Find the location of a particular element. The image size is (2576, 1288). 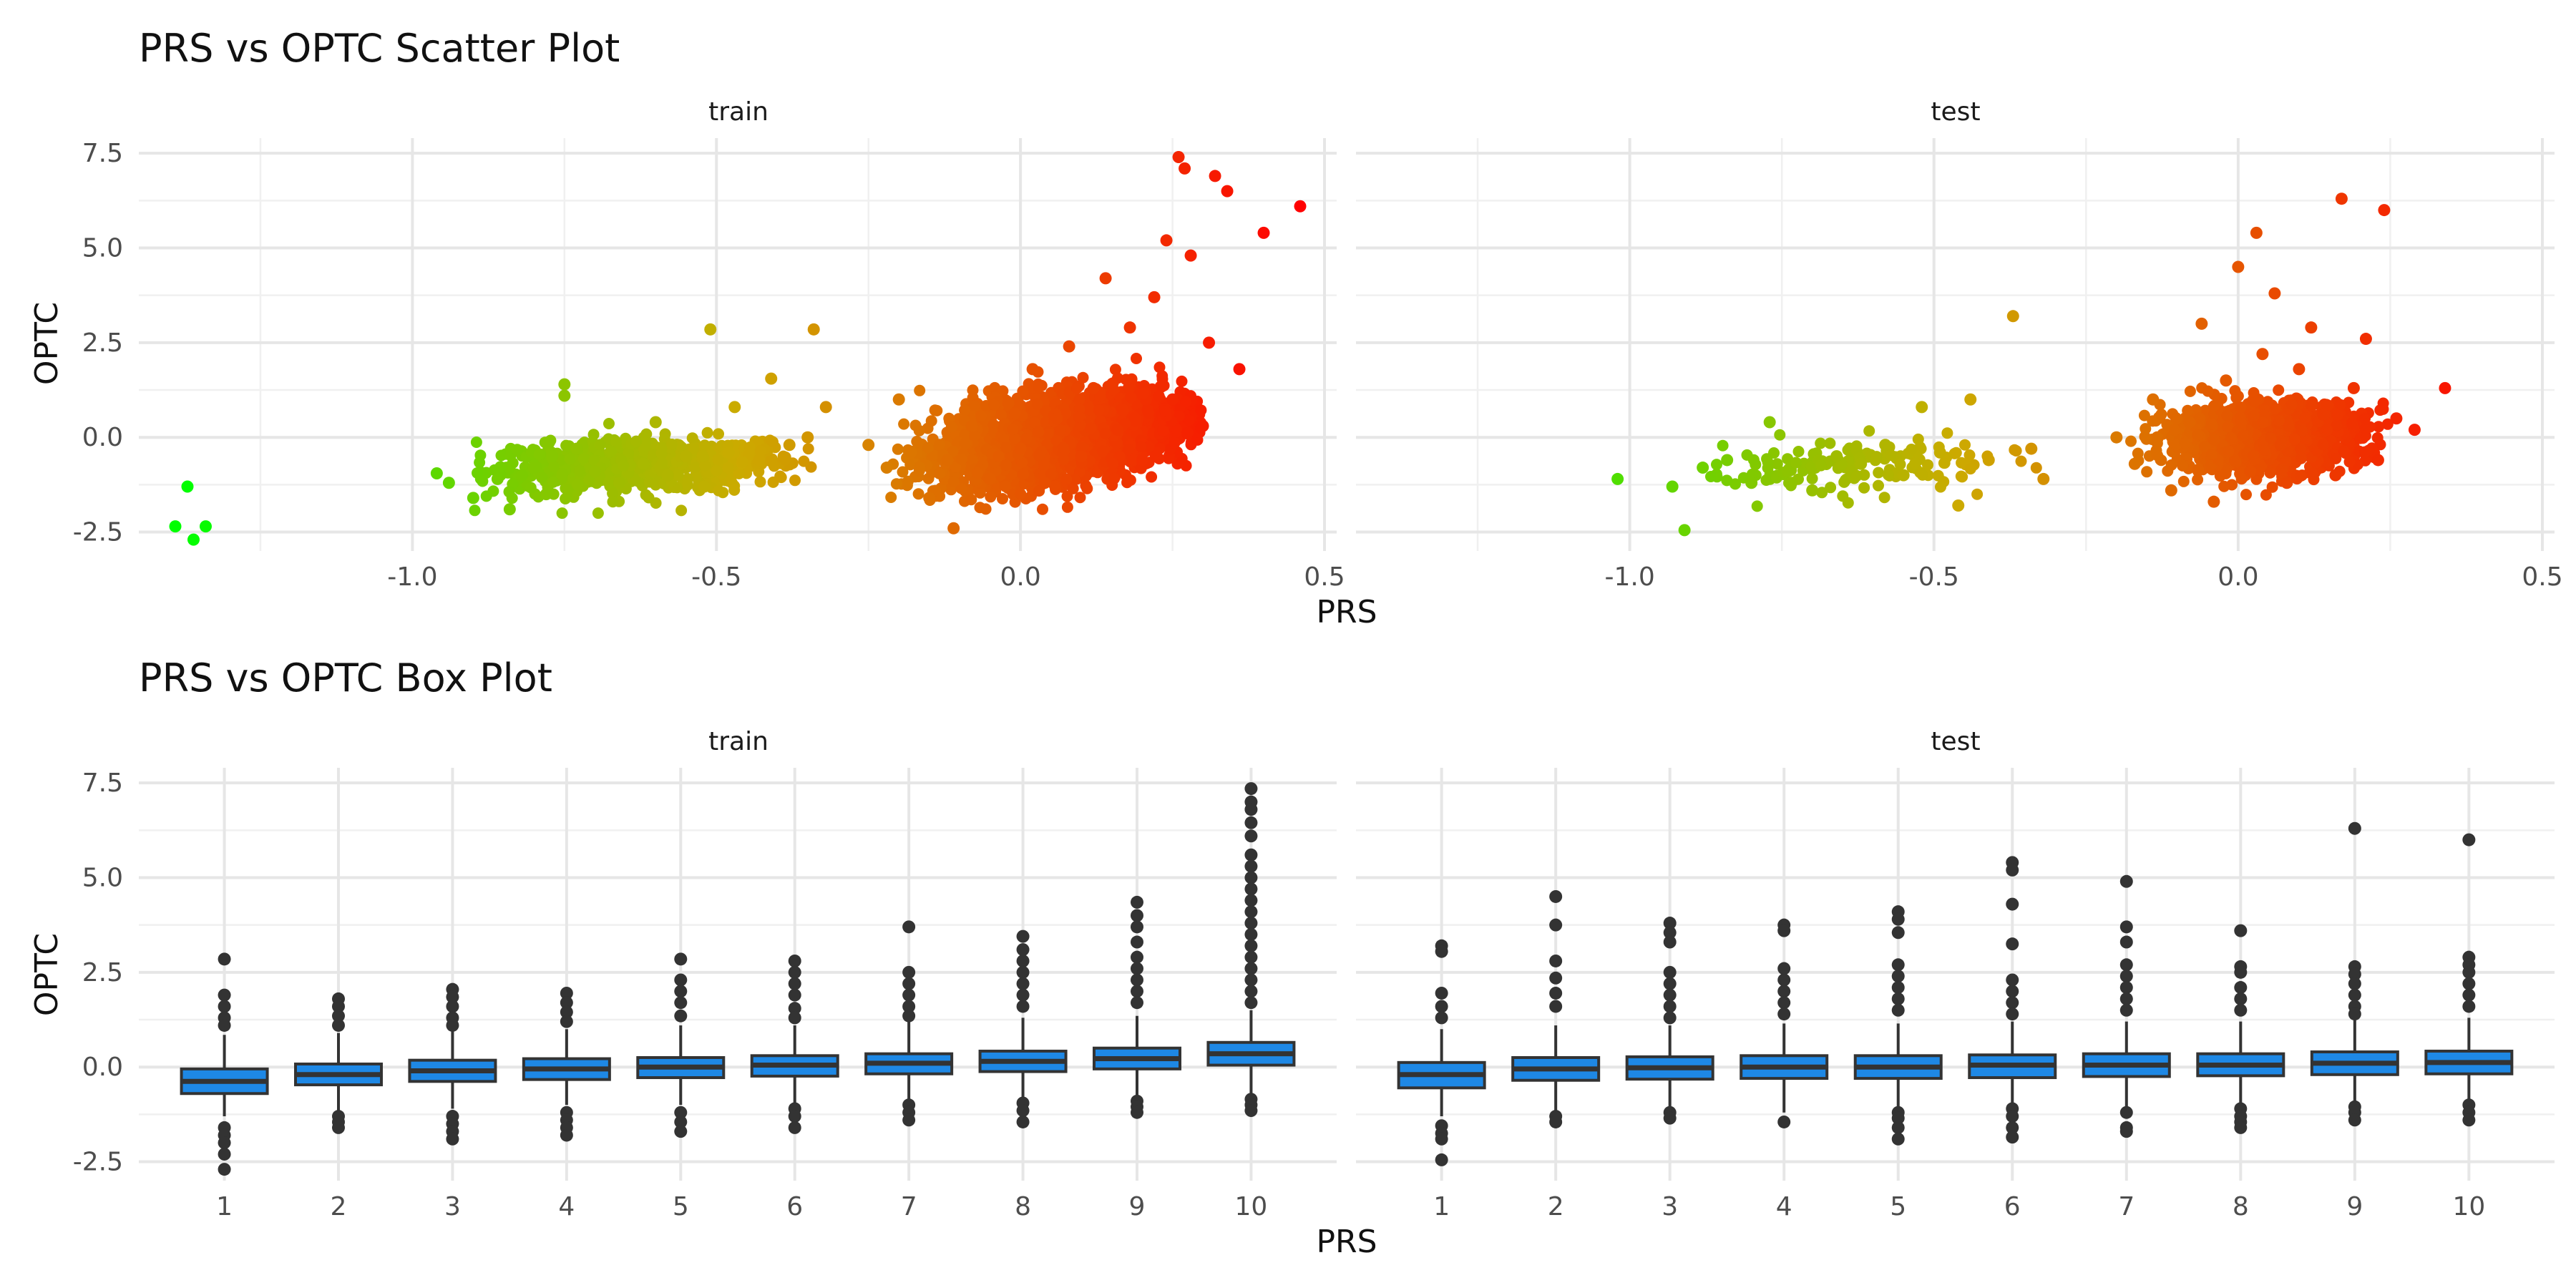

x-tick-label: 1 is located at coordinates (1441, 1206).